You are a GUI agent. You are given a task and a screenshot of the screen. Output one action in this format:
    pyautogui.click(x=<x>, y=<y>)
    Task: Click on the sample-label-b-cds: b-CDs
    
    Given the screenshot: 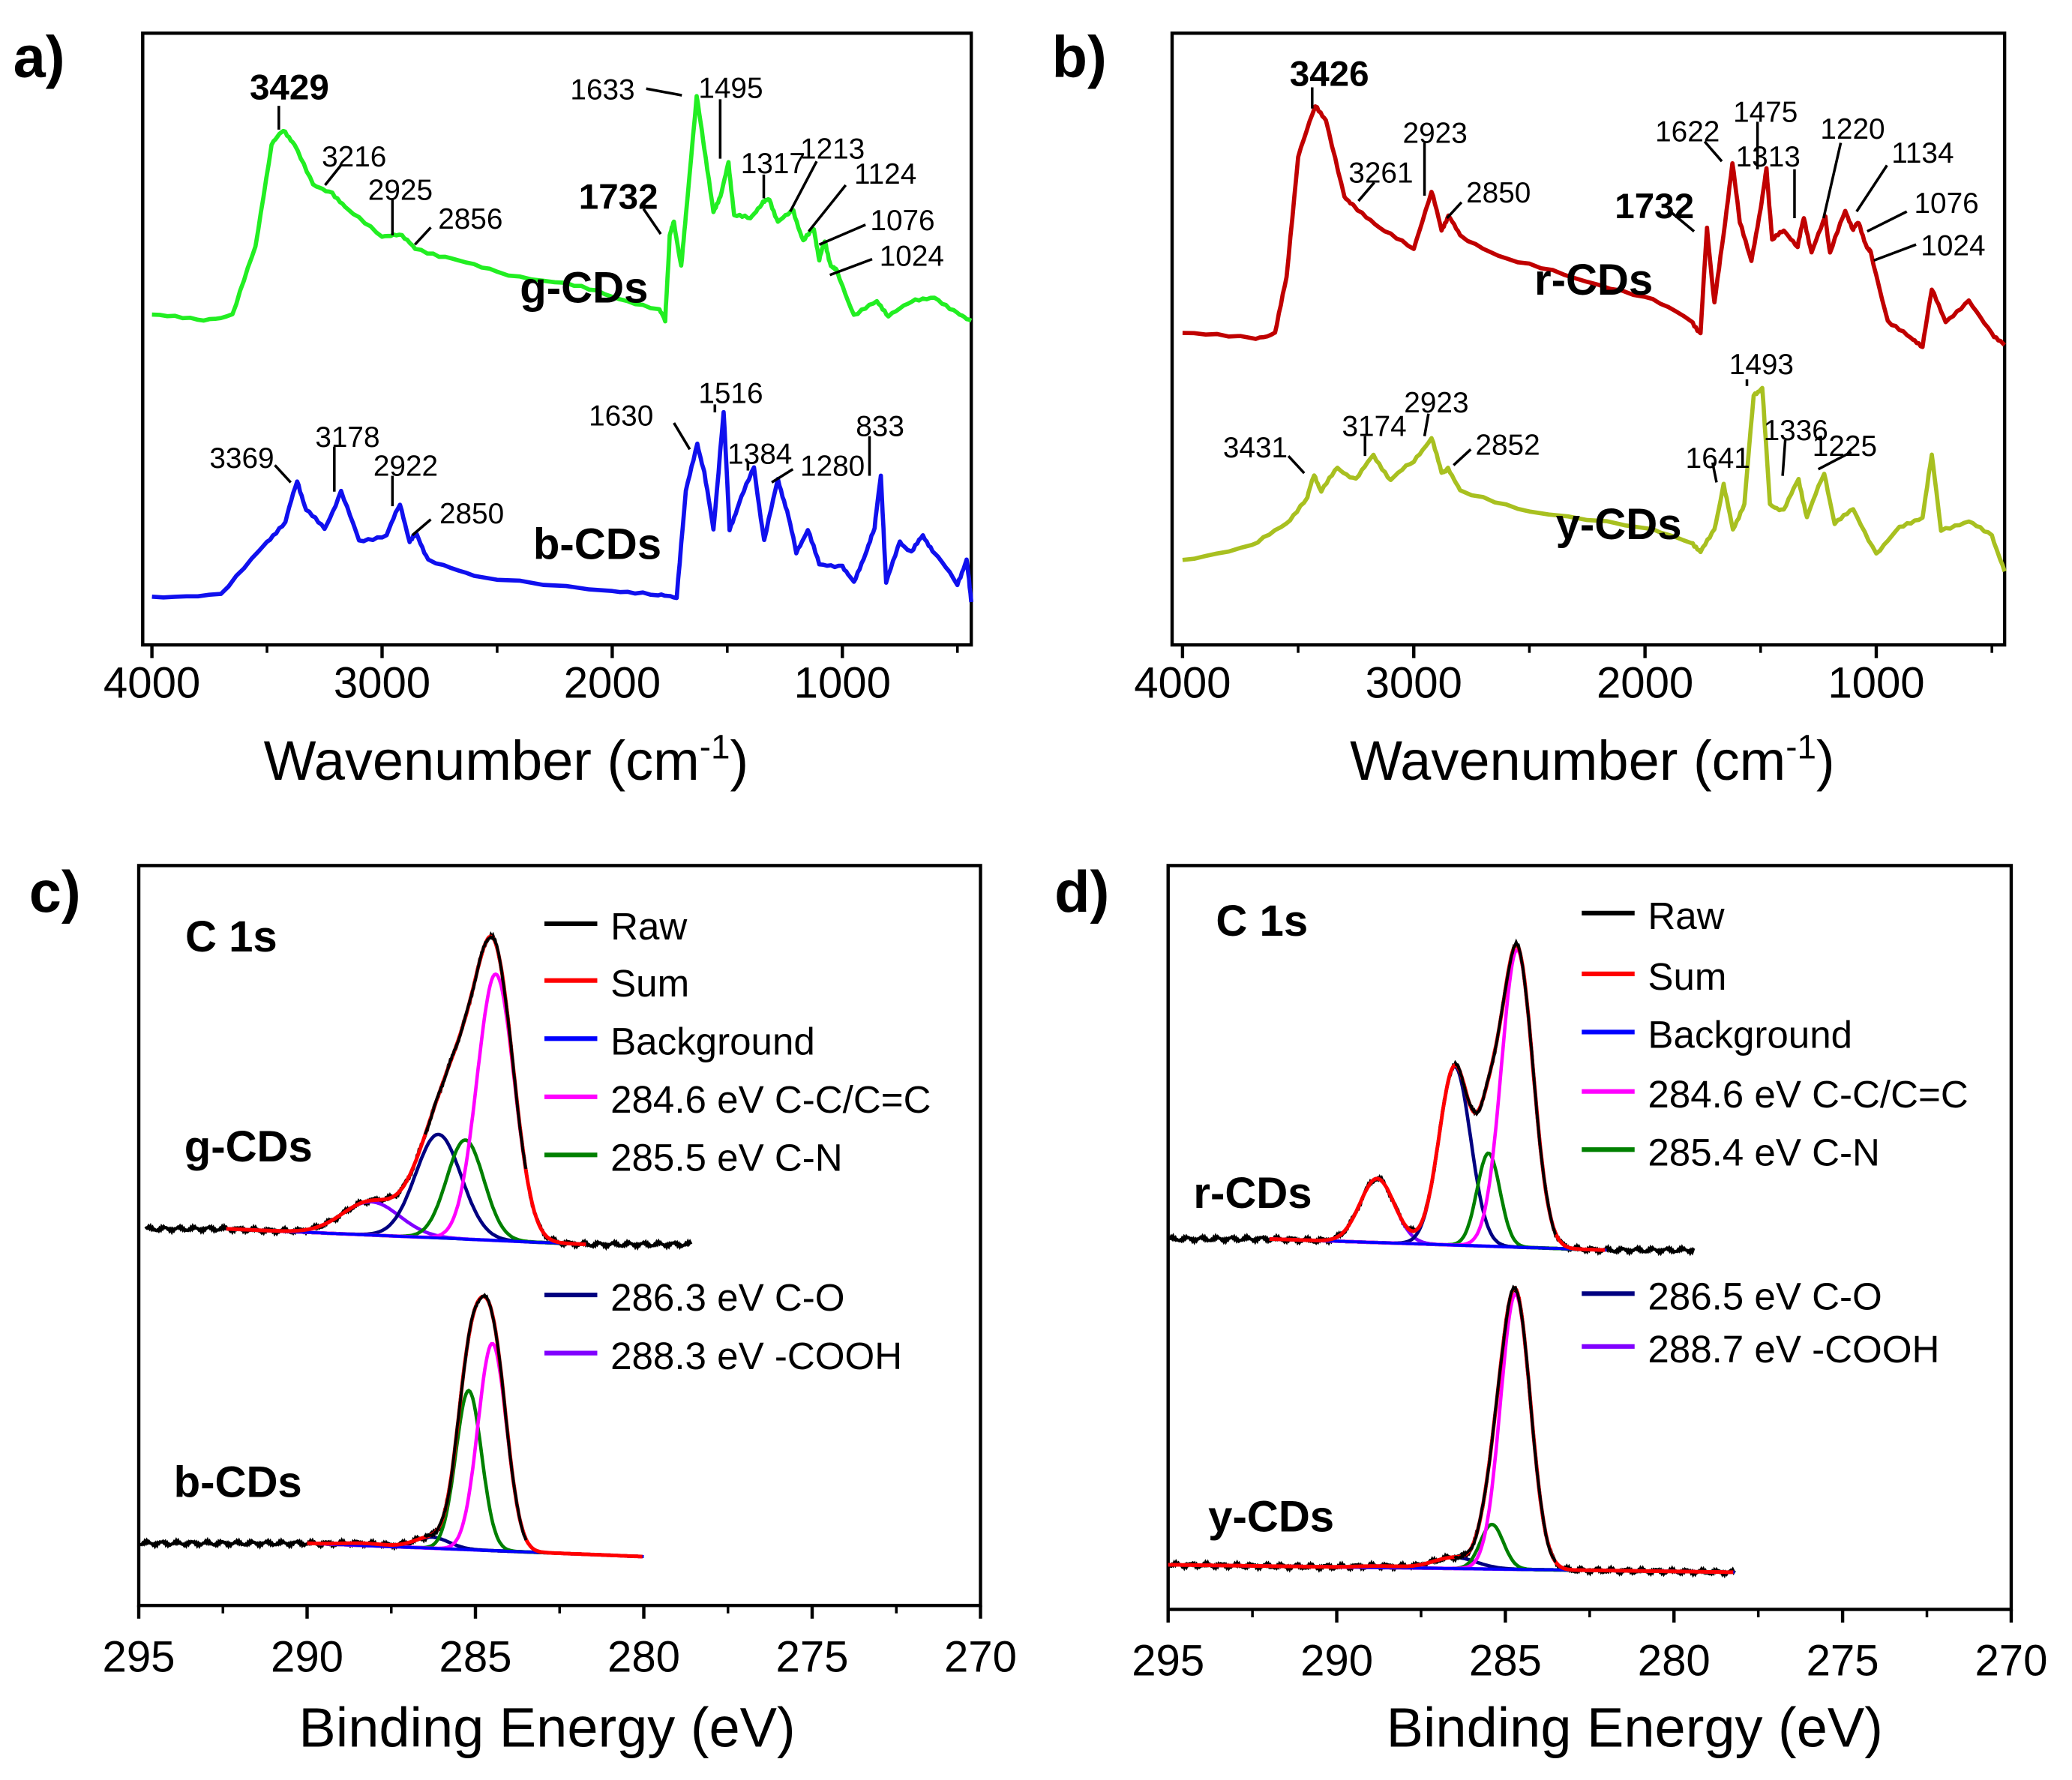 What is the action you would take?
    pyautogui.click(x=238, y=1482)
    